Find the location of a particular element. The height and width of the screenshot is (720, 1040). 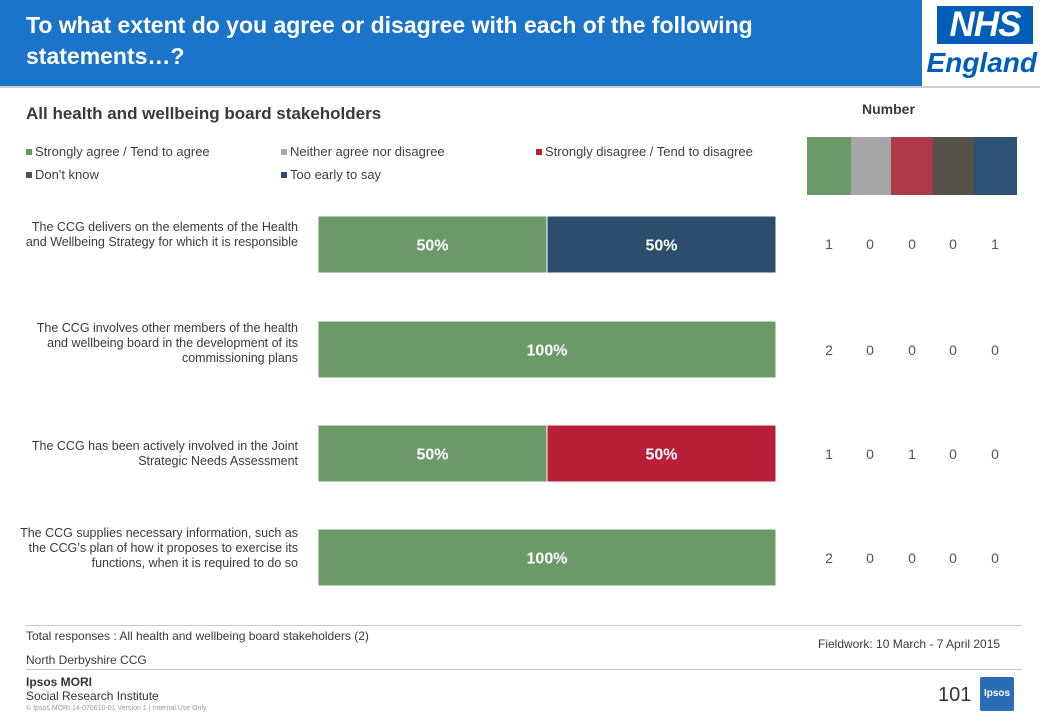

legend-label-dont-know: Don't know is located at coordinates (67, 174).